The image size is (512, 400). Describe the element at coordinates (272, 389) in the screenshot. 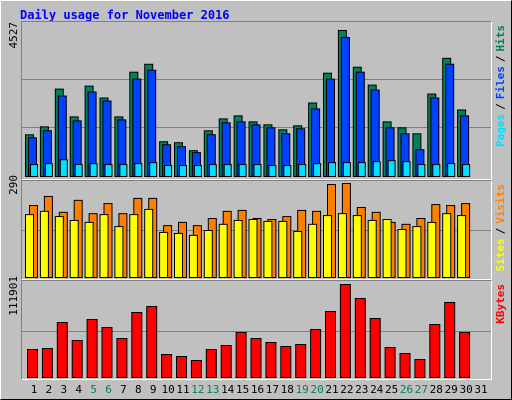

I see `x-tick-label: 17` at that location.